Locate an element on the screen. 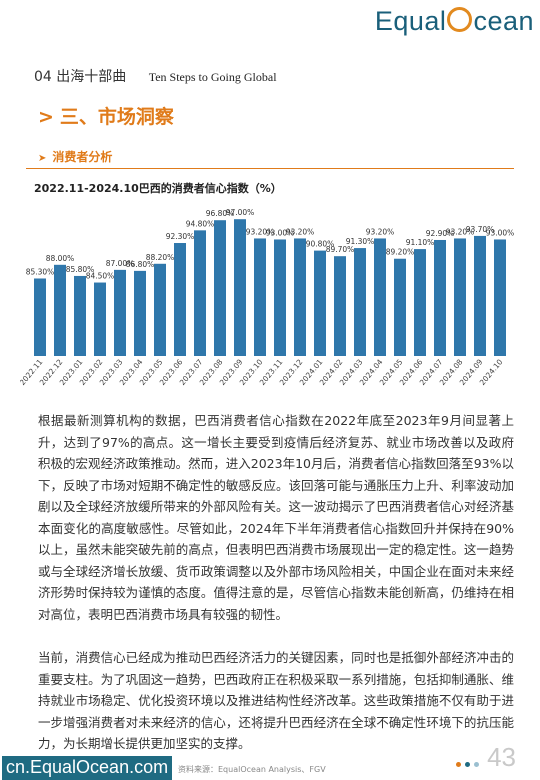 Image resolution: width=540 pixels, height=780 pixels. subsection-title: ➤ 消费者分析 is located at coordinates (75, 156).